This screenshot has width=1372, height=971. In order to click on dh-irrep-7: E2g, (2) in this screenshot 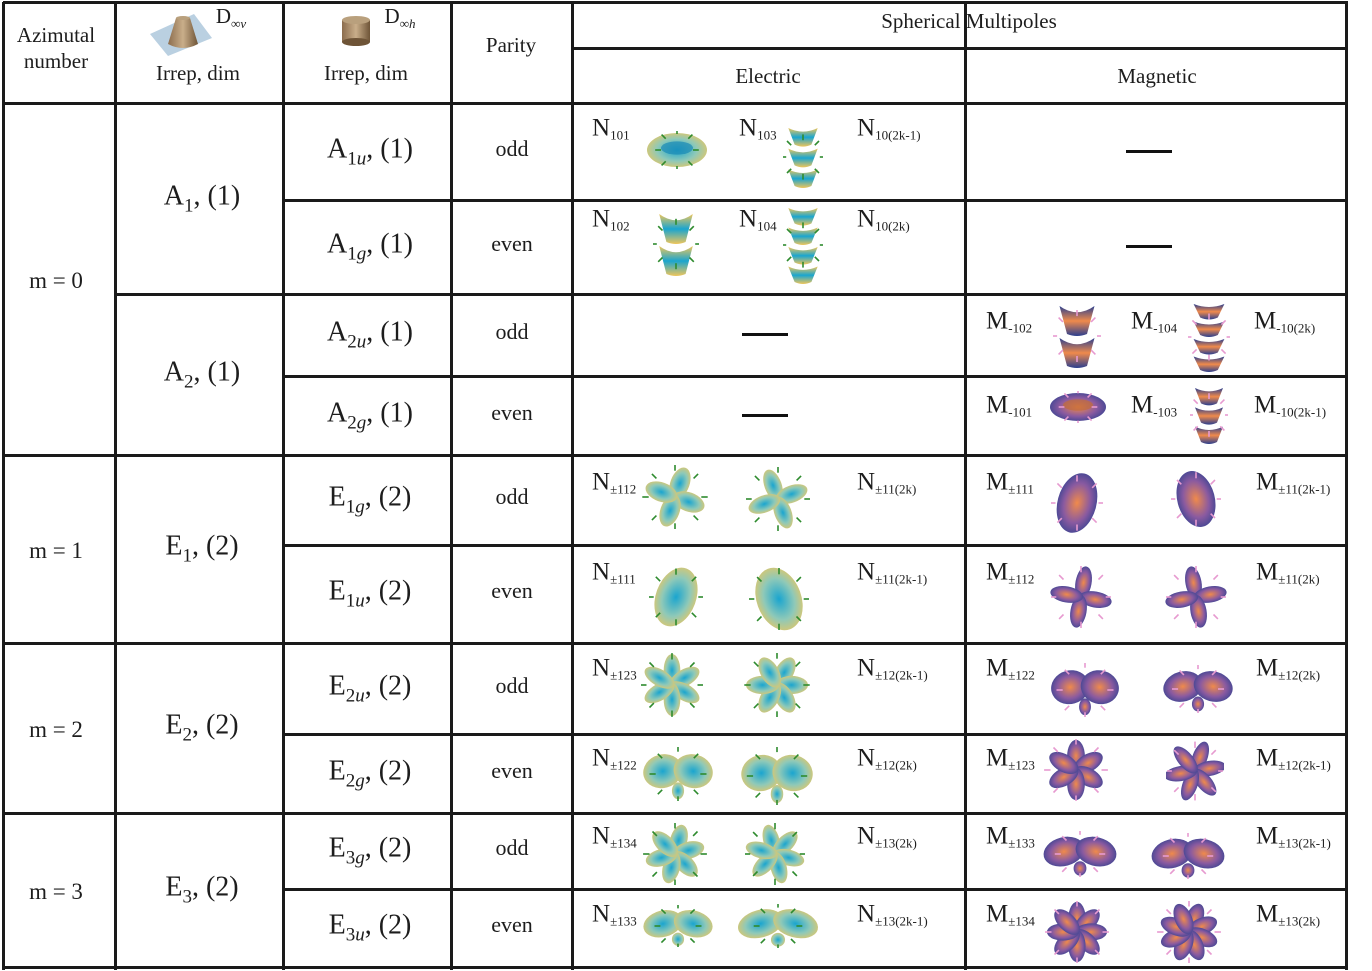, I will do `click(370, 773)`.